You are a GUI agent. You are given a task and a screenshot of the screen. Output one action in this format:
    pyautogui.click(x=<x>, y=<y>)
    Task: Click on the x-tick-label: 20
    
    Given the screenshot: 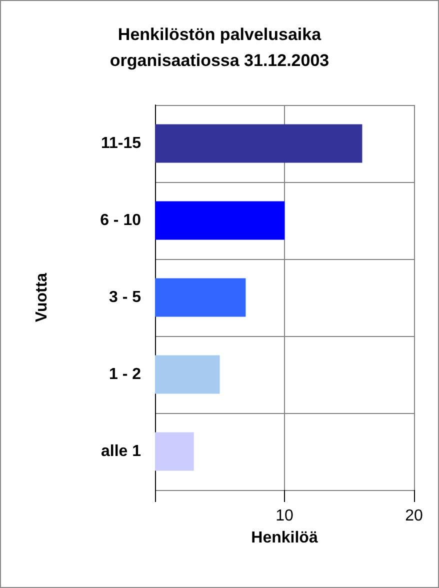 What is the action you would take?
    pyautogui.click(x=414, y=516)
    